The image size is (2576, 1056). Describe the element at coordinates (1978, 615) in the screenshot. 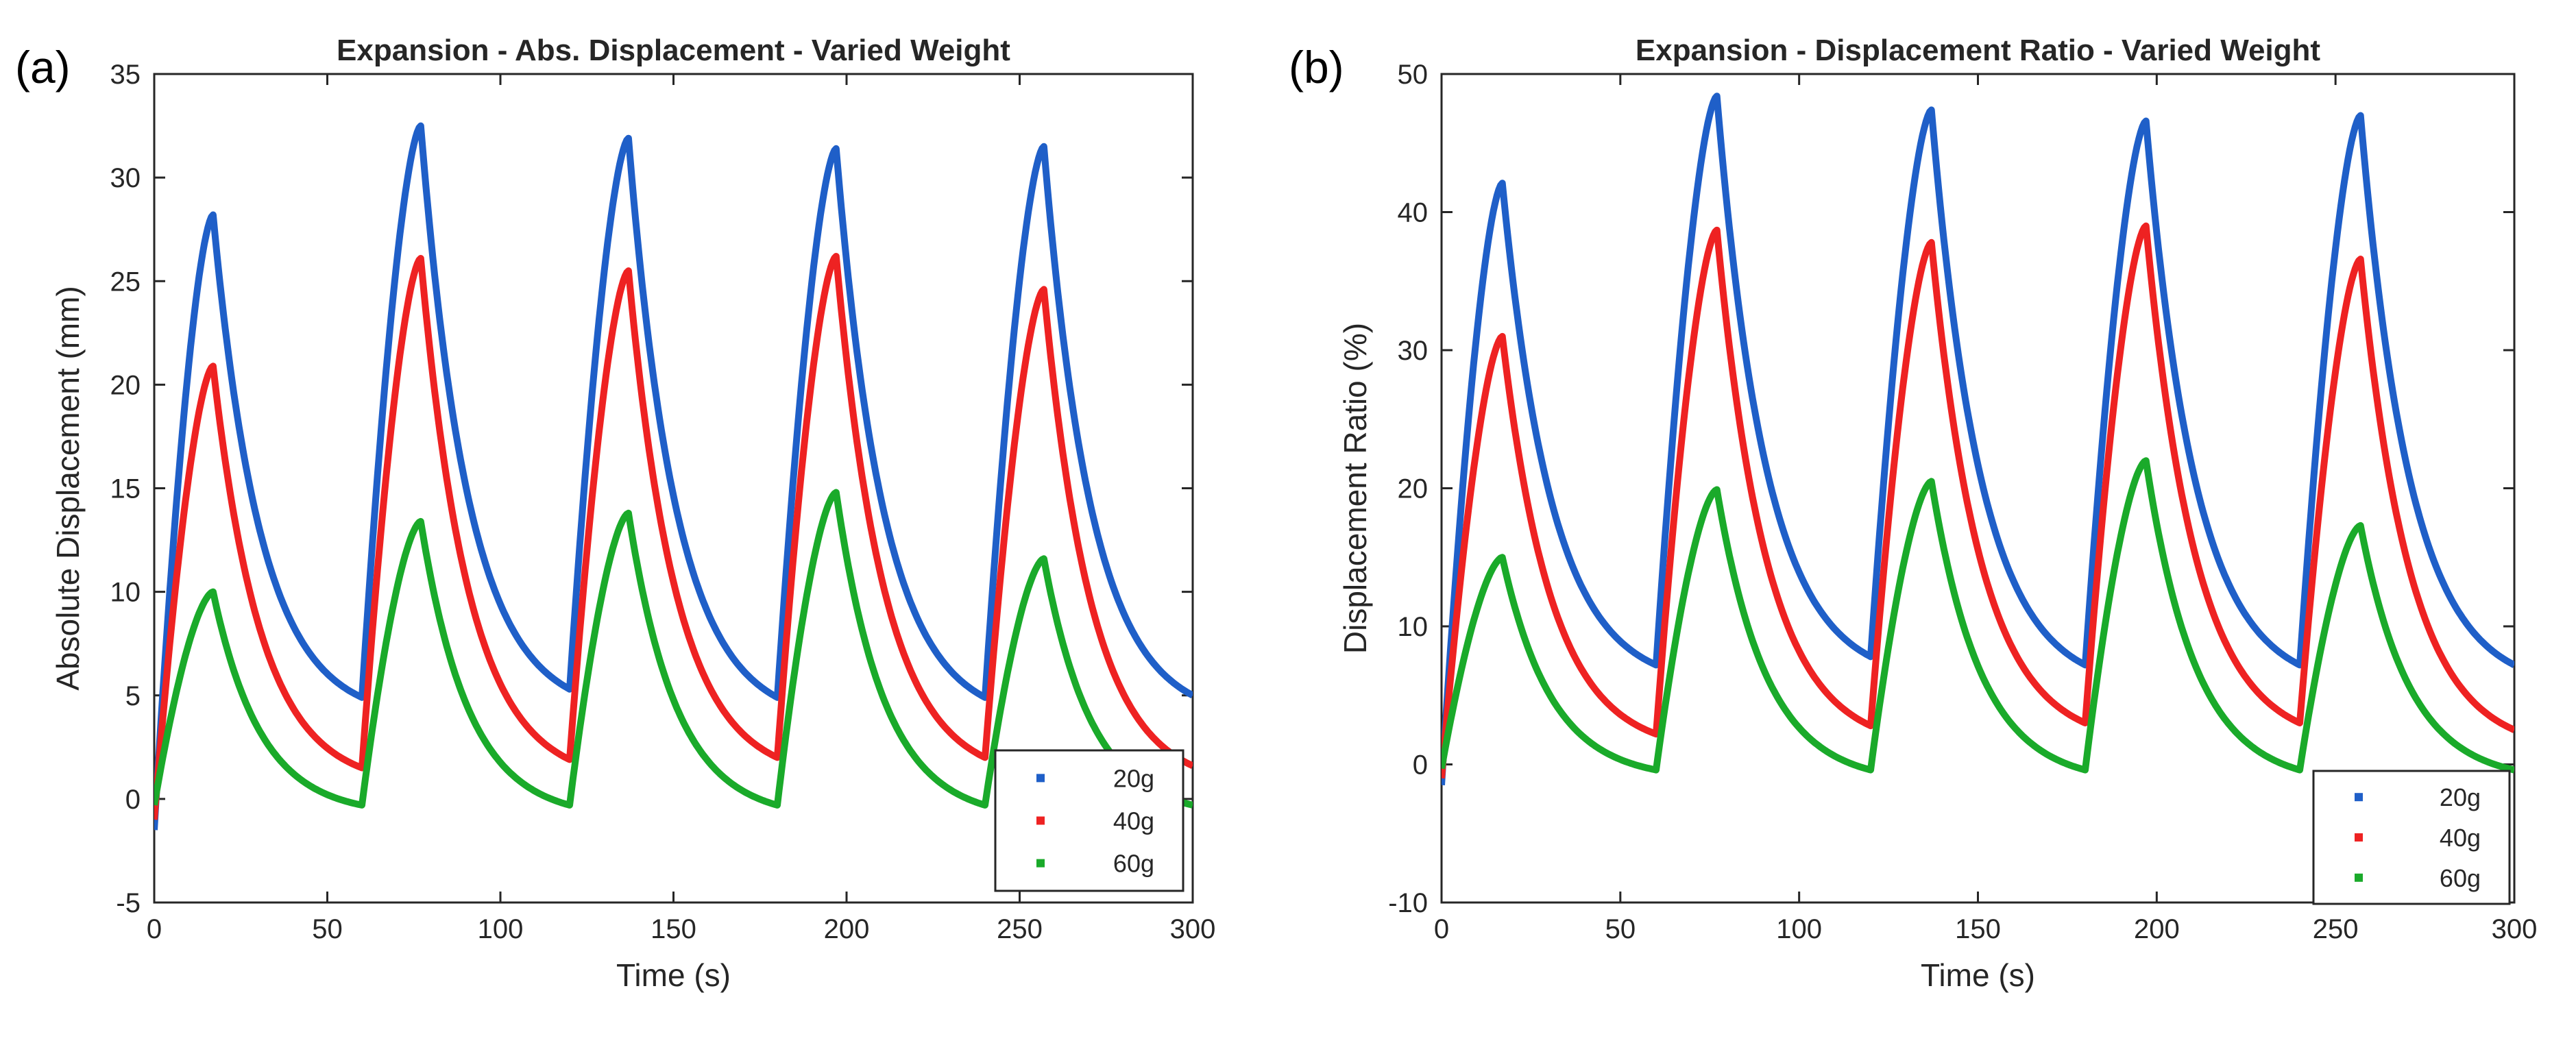

I see `series-line-60g-b` at that location.